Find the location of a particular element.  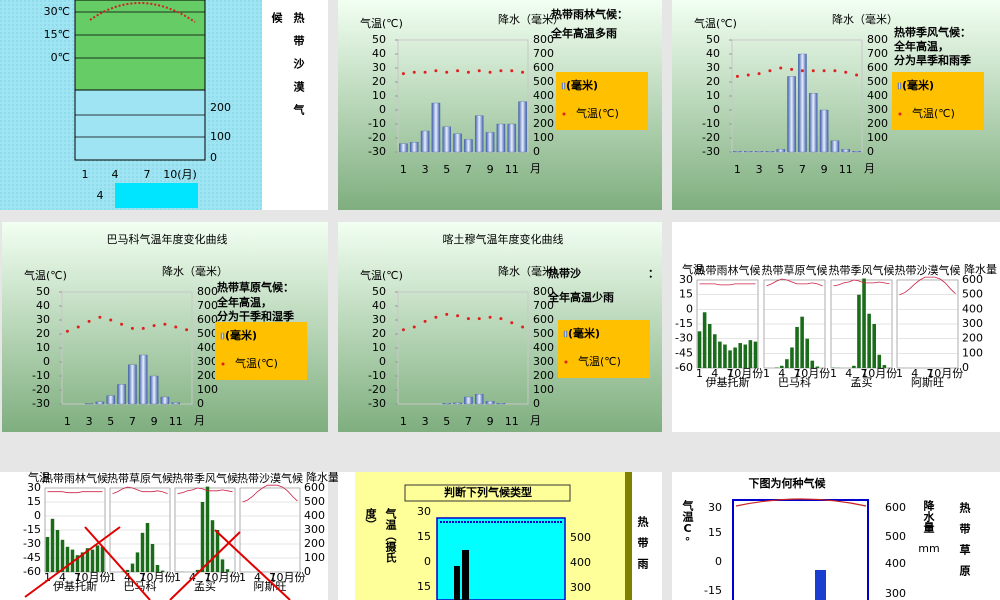

y-tick-label: -60 is located at coordinates (32, 571).